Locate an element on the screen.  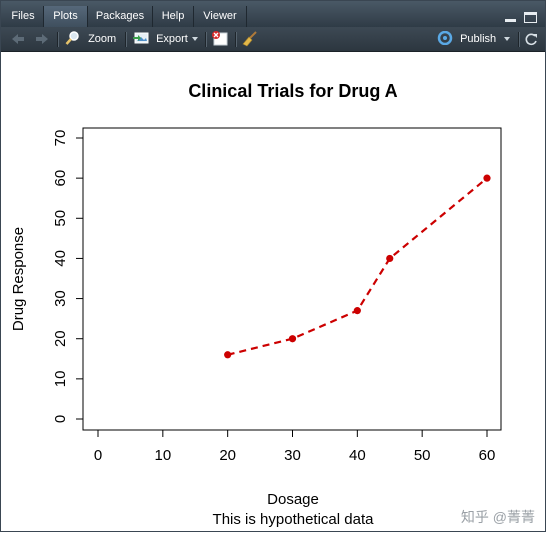
x-tick-label: 40 is located at coordinates (357, 455).